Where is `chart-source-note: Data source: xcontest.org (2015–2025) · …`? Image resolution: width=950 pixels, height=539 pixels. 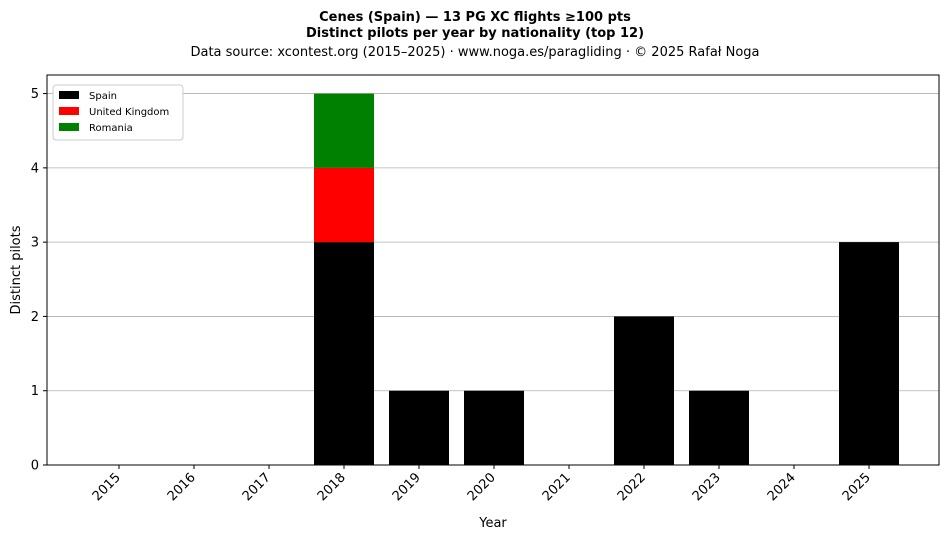
chart-source-note: Data source: xcontest.org (2015–2025) · … is located at coordinates (474, 52).